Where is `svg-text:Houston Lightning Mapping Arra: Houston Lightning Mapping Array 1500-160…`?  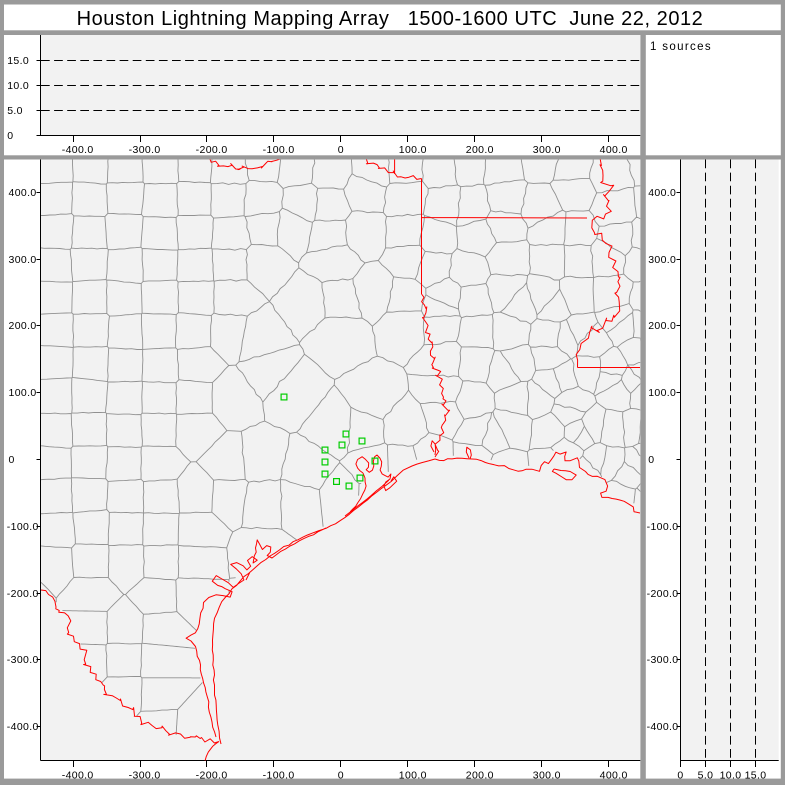 svg-text:Houston Lightning Mapping Arra: Houston Lightning Mapping Array 1500-160… is located at coordinates (390, 19).